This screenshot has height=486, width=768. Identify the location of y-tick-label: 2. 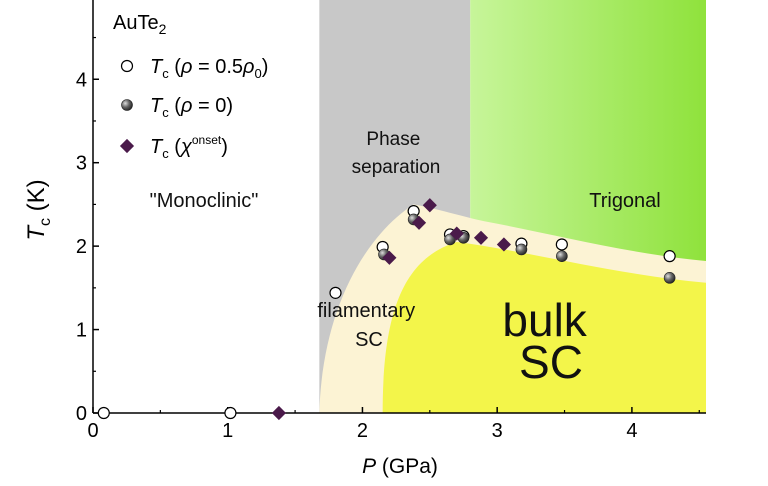
(81, 247).